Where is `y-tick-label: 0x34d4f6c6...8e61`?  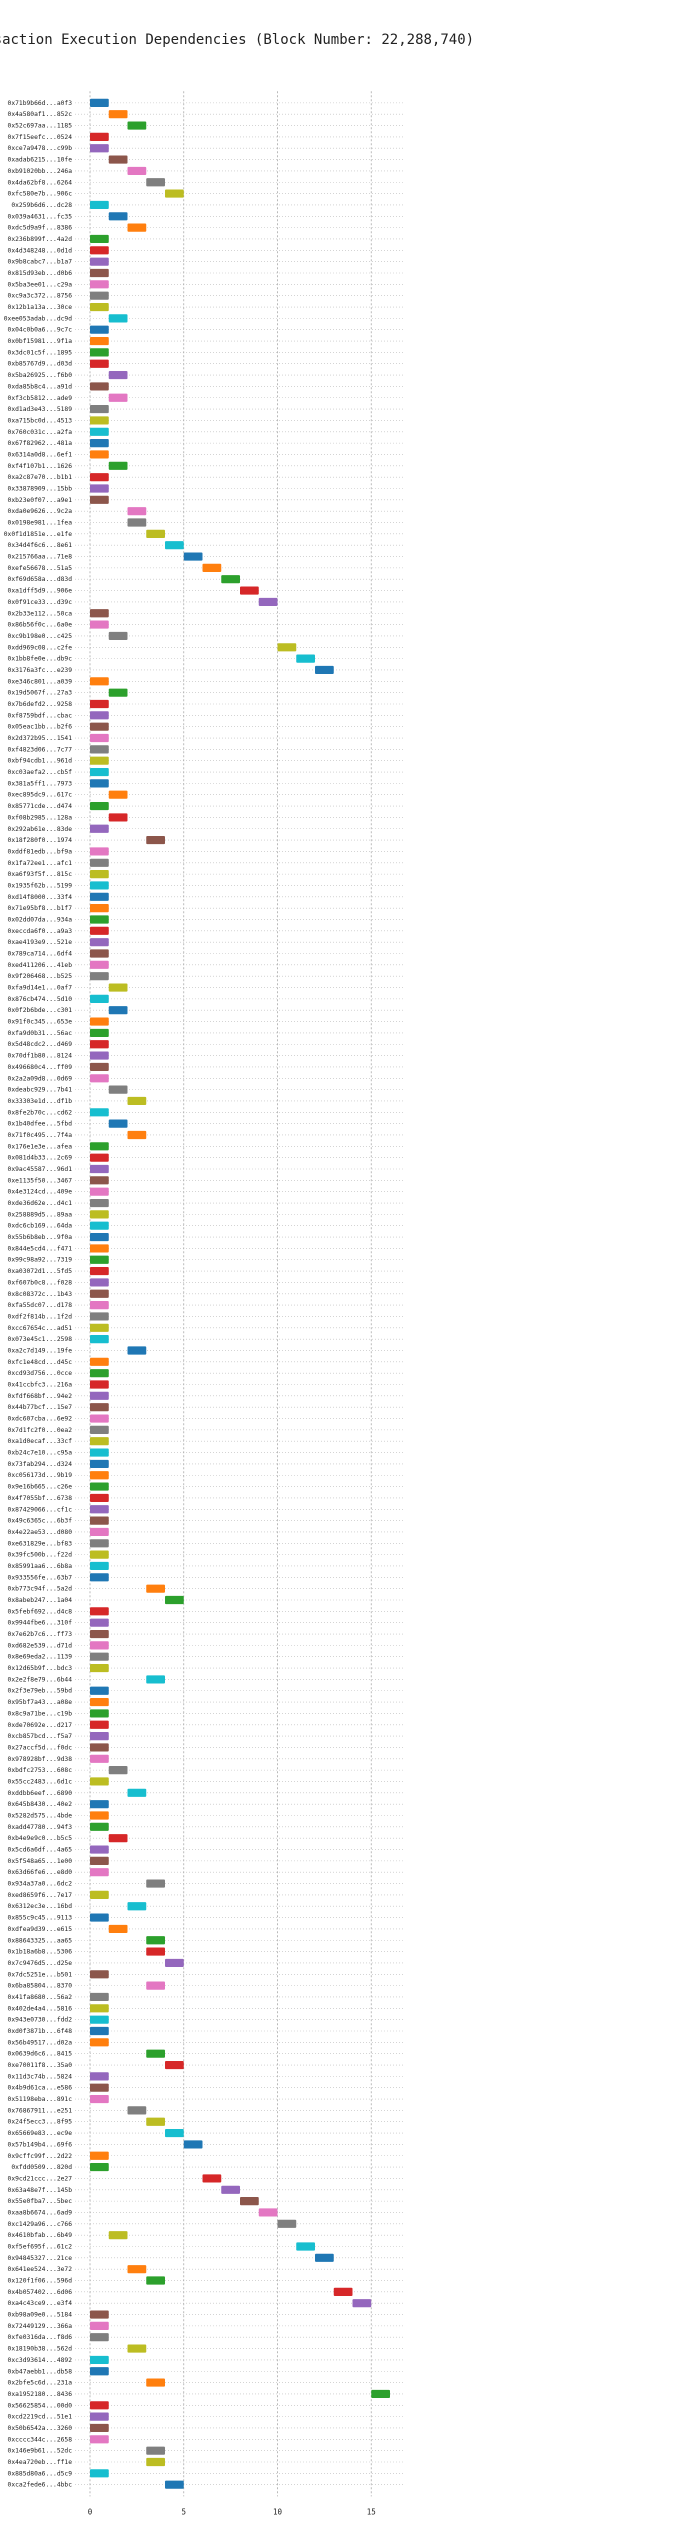
y-tick-label: 0x34d4f6c6...8e61 is located at coordinates (40, 545).